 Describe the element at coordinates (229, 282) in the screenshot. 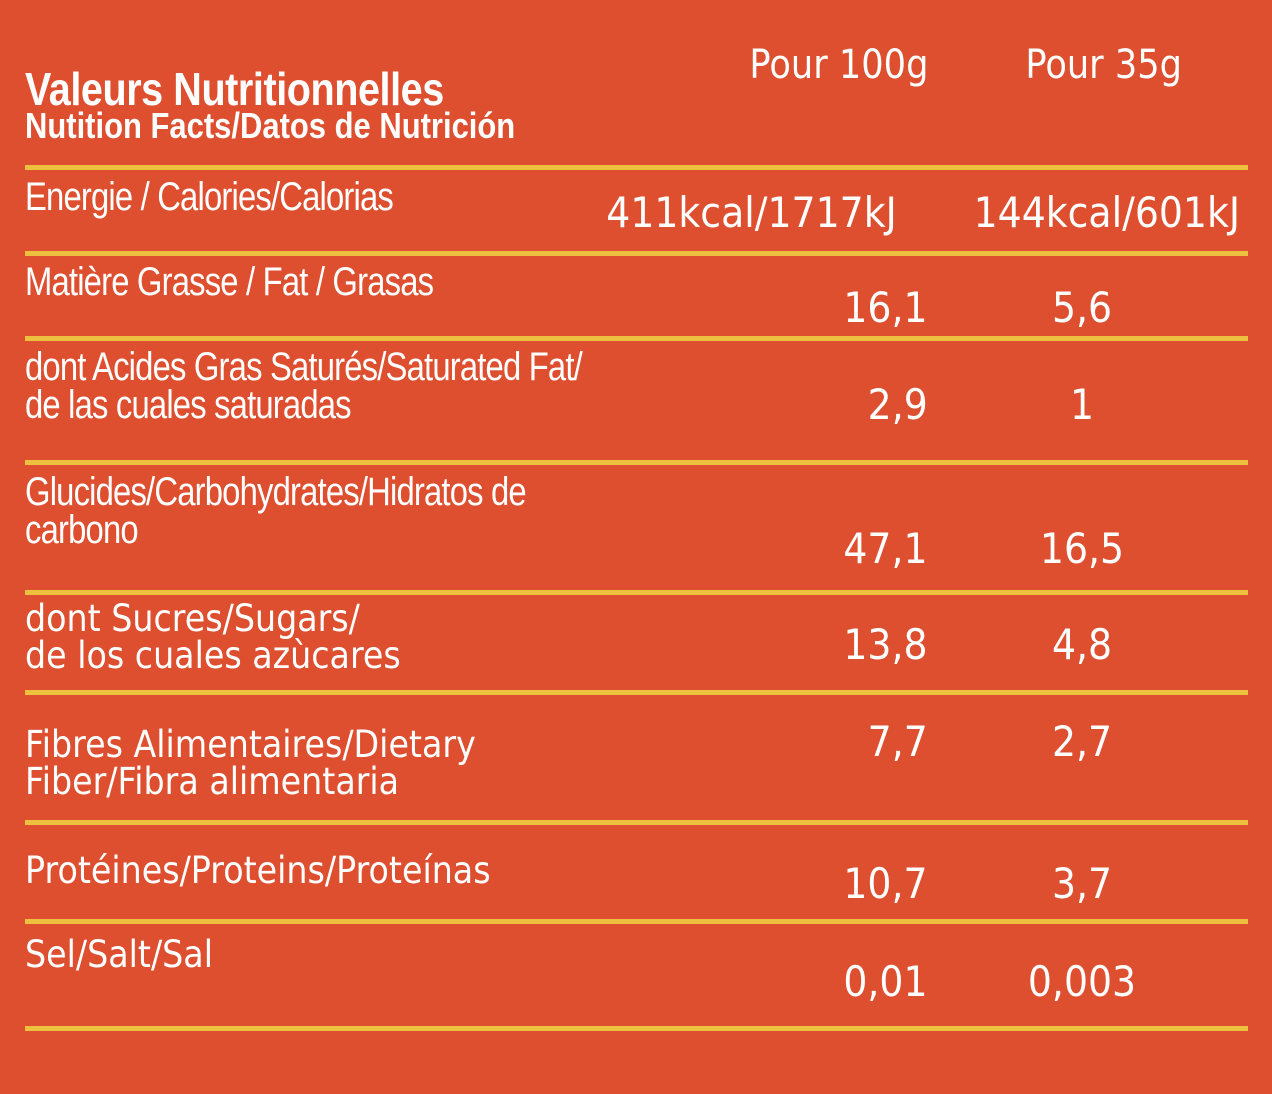

I see `row-label-fat: Matière Grasse / Fat / Grasas` at that location.